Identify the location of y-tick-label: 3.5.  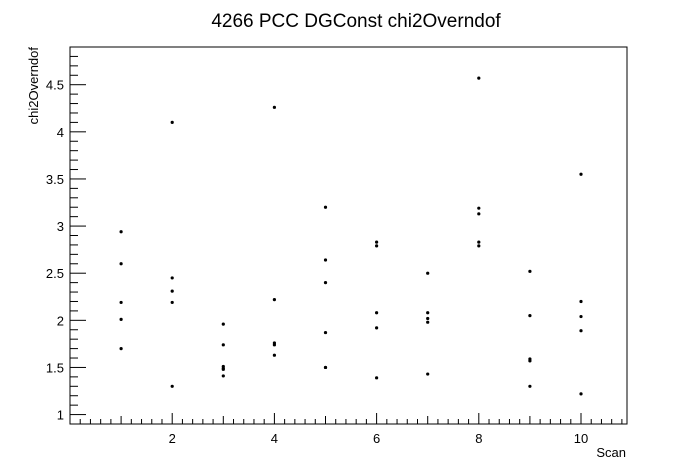
(55, 179).